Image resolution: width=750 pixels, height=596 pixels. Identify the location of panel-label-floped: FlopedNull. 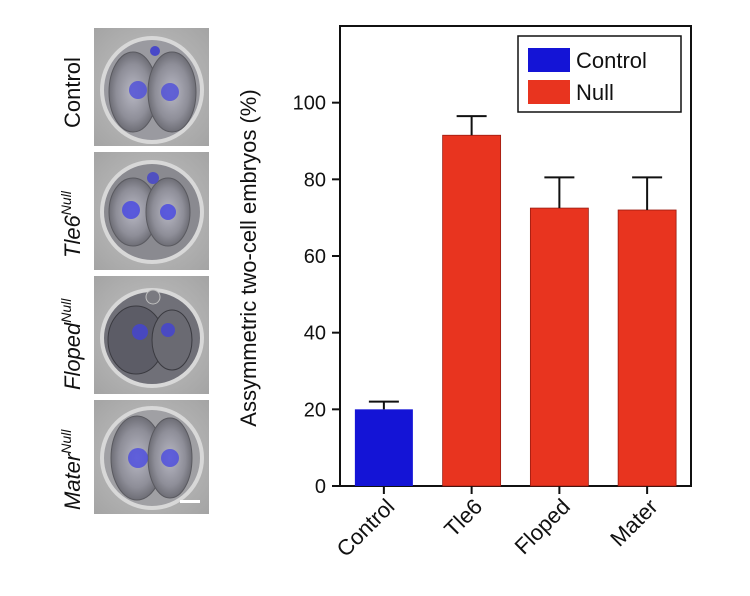
(71, 344).